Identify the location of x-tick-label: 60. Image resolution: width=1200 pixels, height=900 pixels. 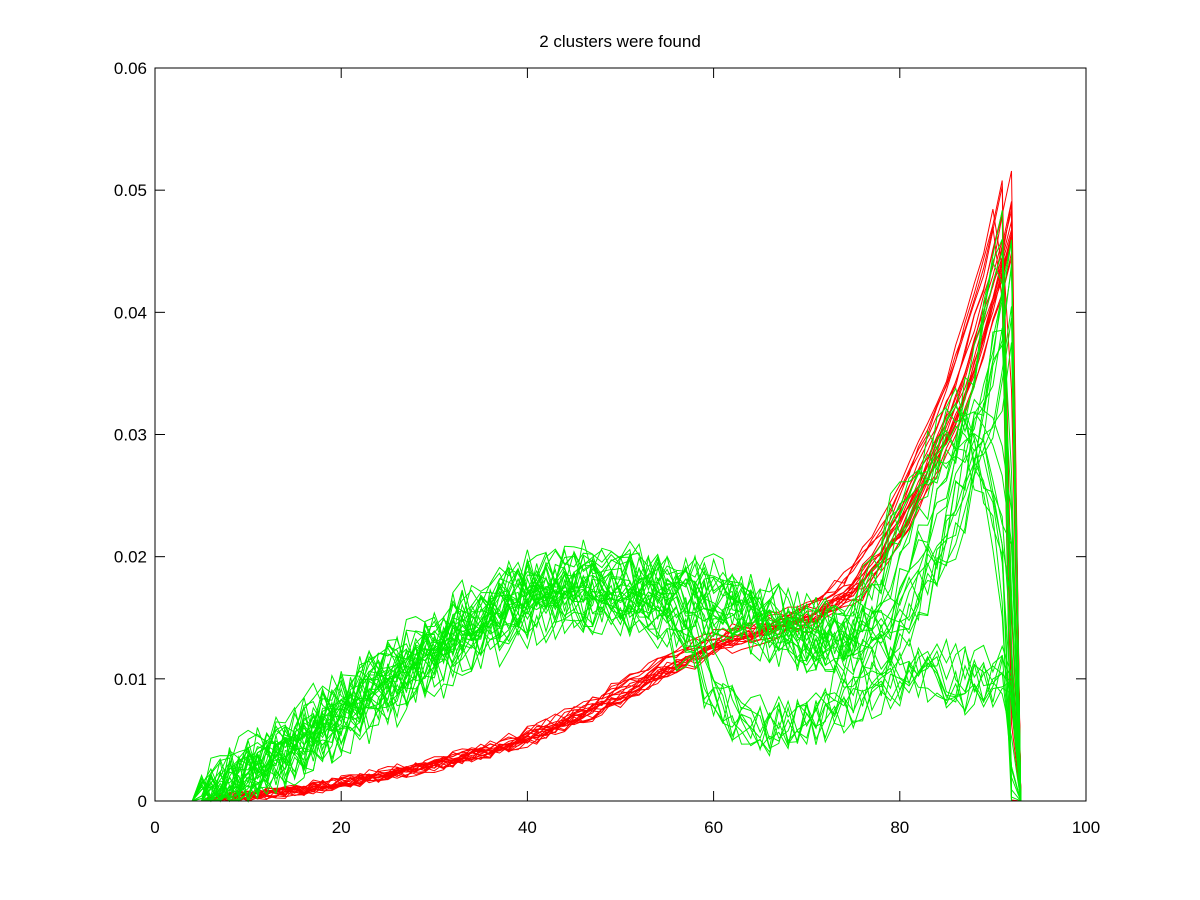
(713, 827).